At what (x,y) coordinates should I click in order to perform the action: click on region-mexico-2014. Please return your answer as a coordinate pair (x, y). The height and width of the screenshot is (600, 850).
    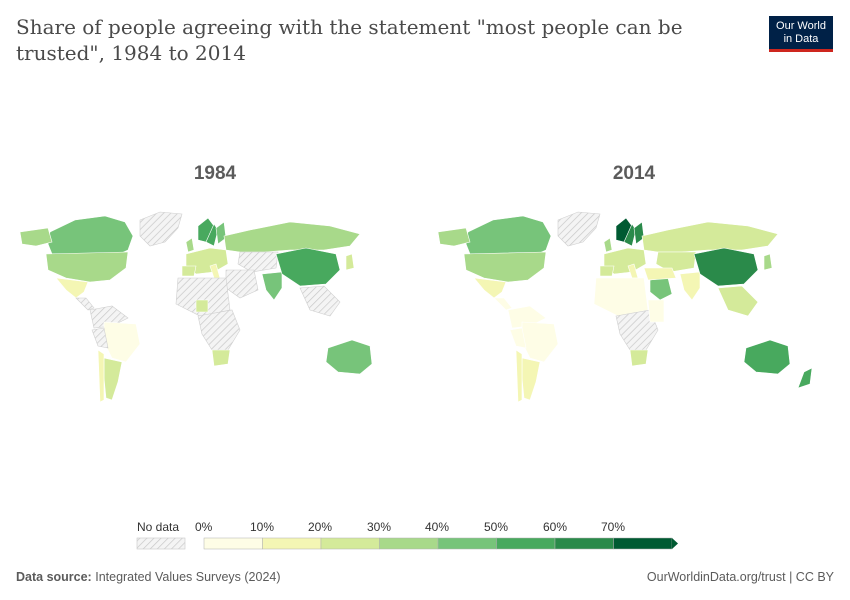
    Looking at the image, I should click on (490, 288).